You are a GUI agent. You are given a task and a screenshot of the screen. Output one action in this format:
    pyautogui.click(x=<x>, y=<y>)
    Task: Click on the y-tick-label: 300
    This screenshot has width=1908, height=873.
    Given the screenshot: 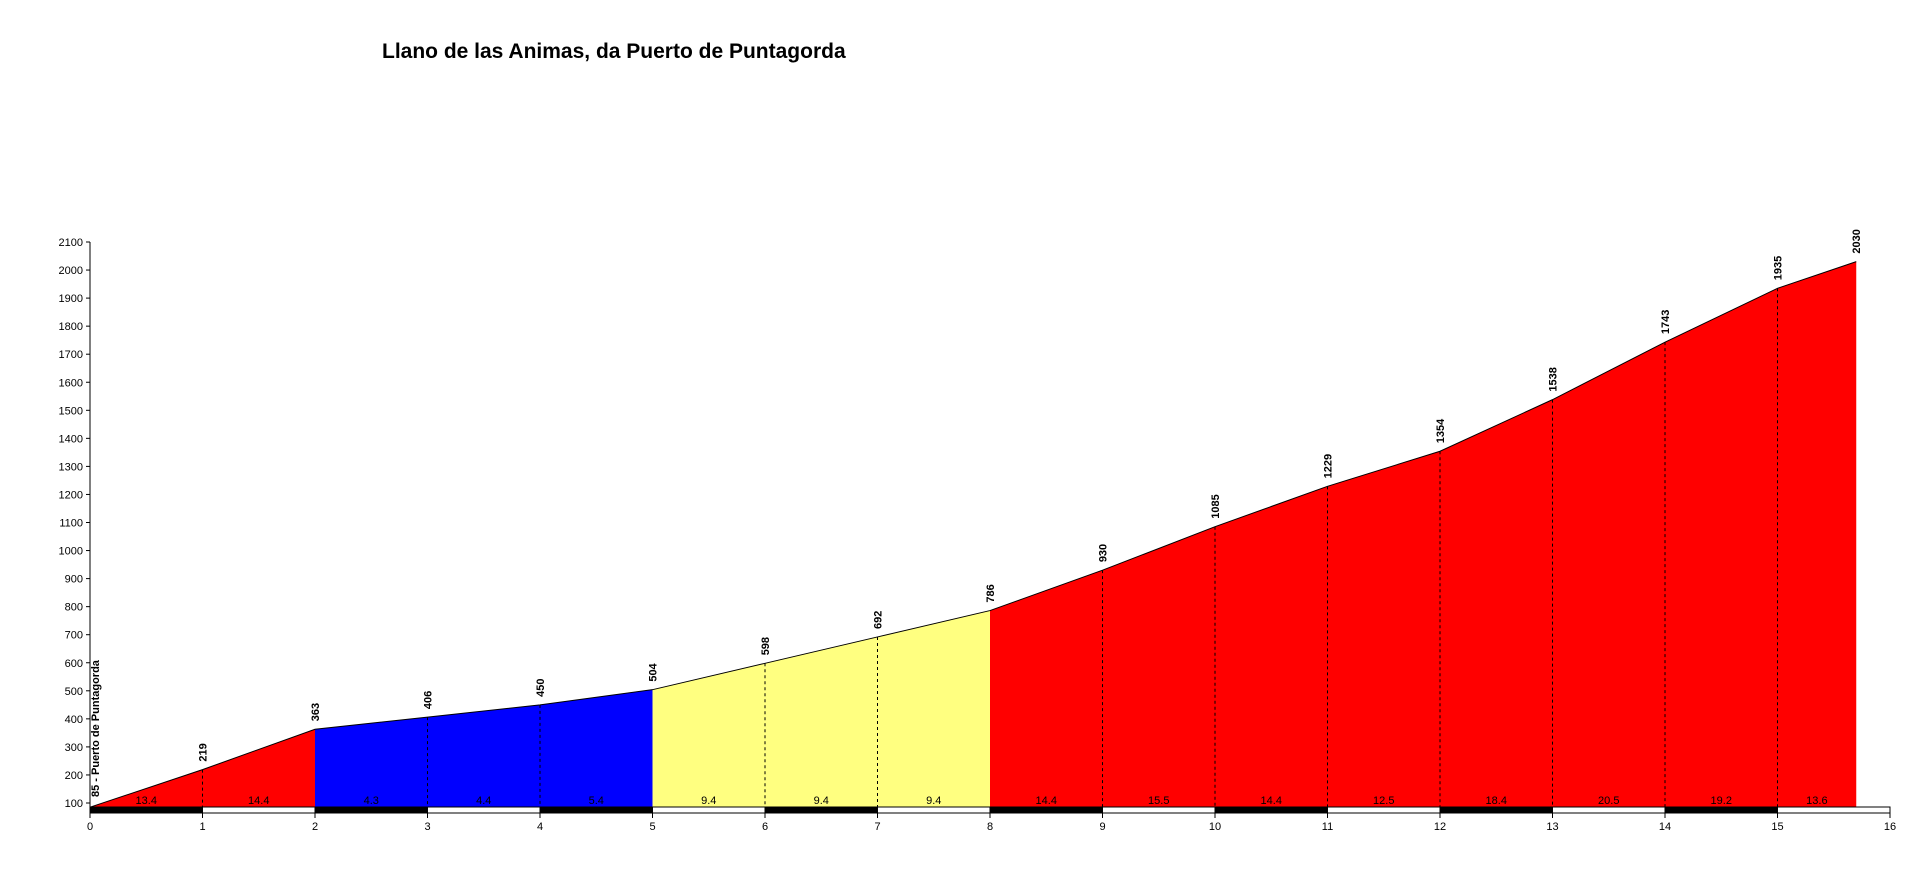 What is the action you would take?
    pyautogui.click(x=74, y=748)
    